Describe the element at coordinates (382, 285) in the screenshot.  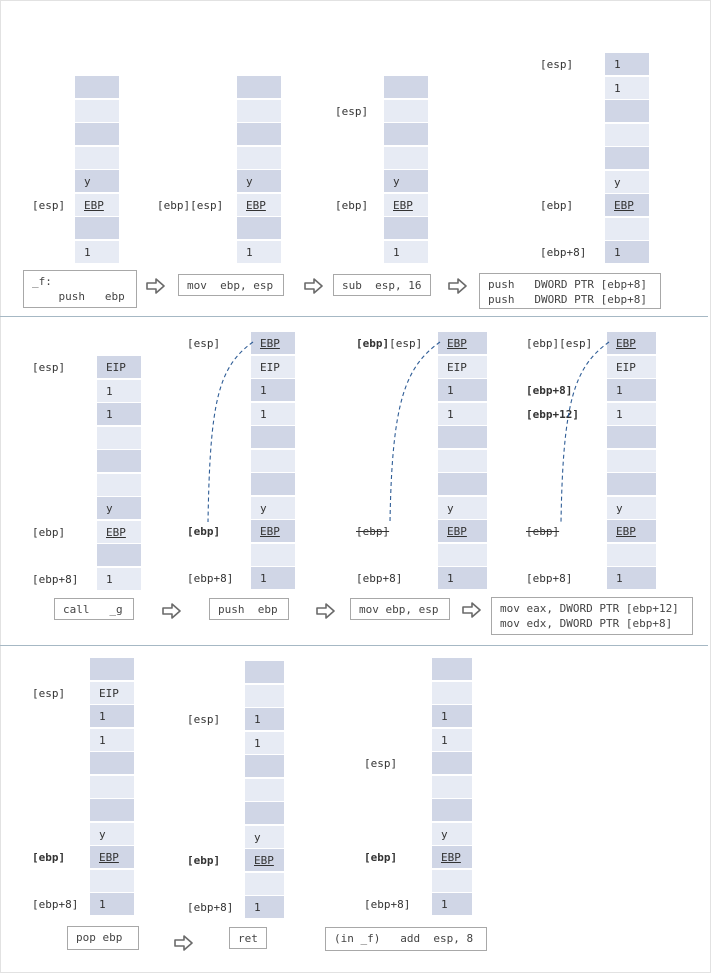
I see `instruction-box: sub esp, 16` at that location.